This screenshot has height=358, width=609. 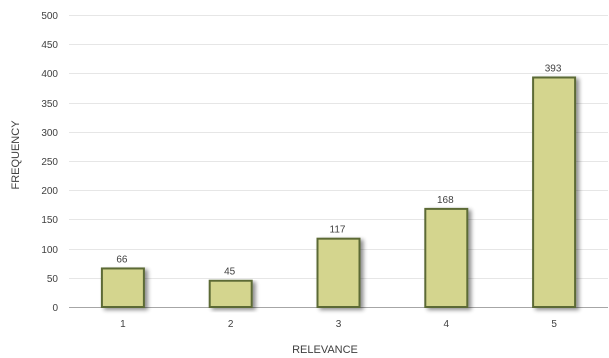 What do you see at coordinates (122, 259) in the screenshot?
I see `data-label: 66` at bounding box center [122, 259].